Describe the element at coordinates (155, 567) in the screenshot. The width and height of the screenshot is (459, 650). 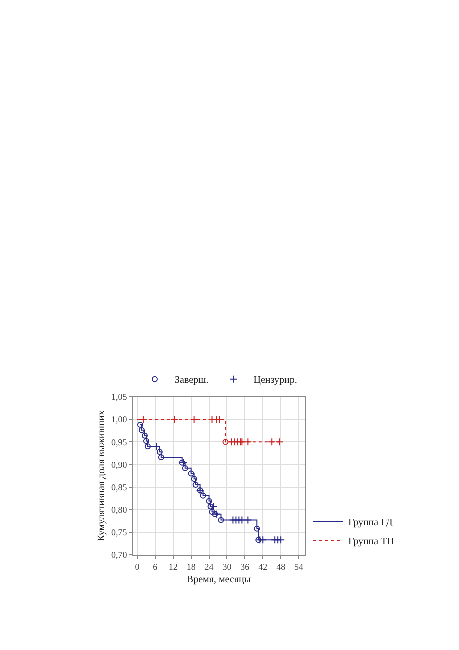
I see `x-tick-label: 6` at that location.